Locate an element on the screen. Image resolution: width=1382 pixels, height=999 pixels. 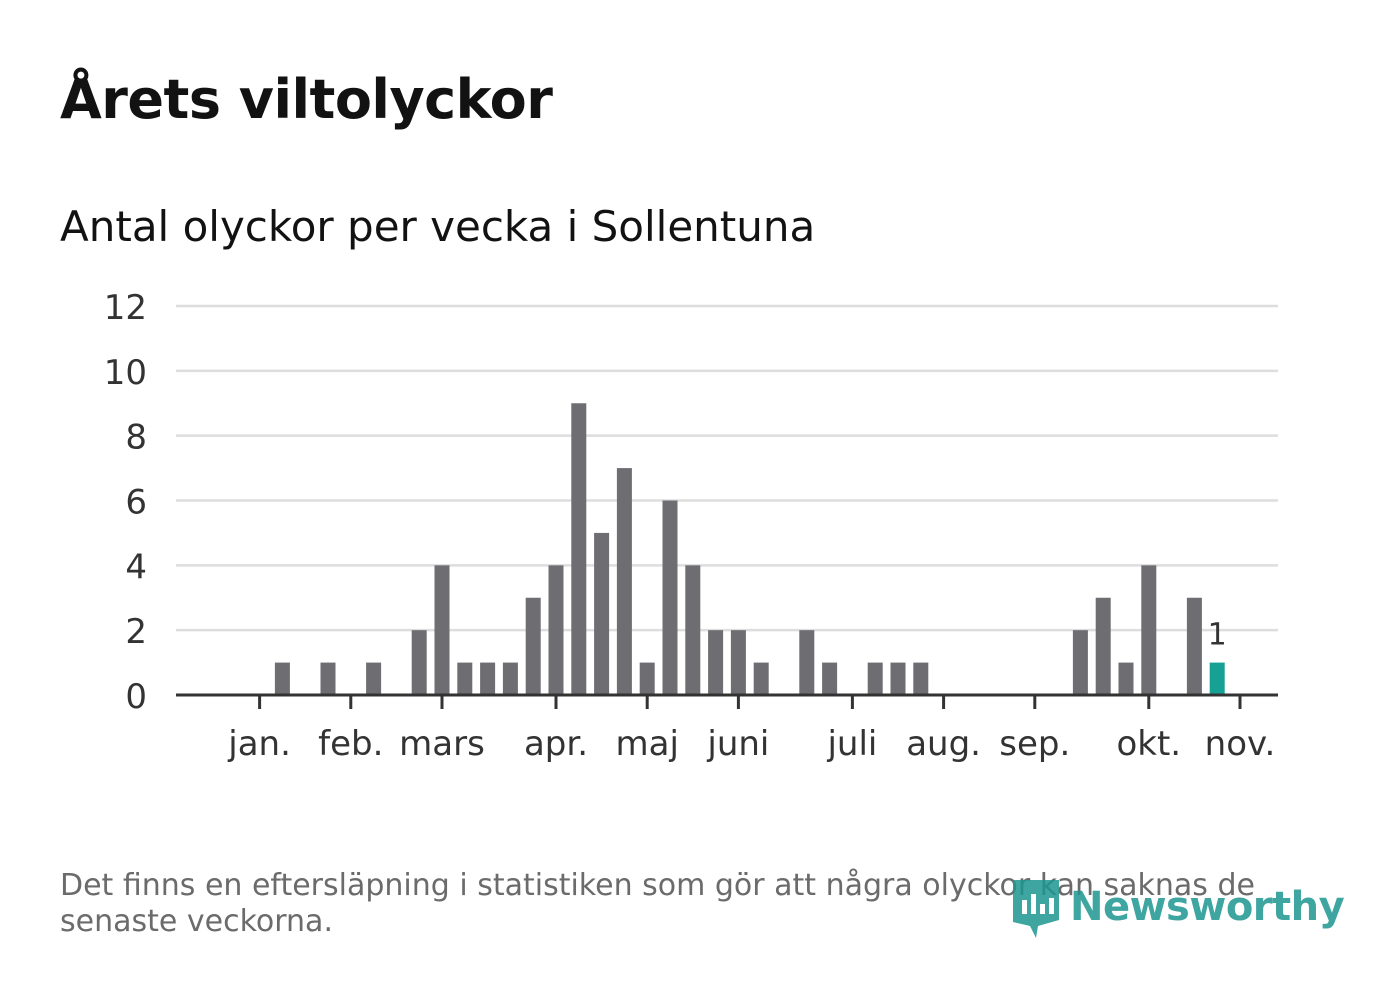
x-tick-label: okt. is located at coordinates (1148, 744).